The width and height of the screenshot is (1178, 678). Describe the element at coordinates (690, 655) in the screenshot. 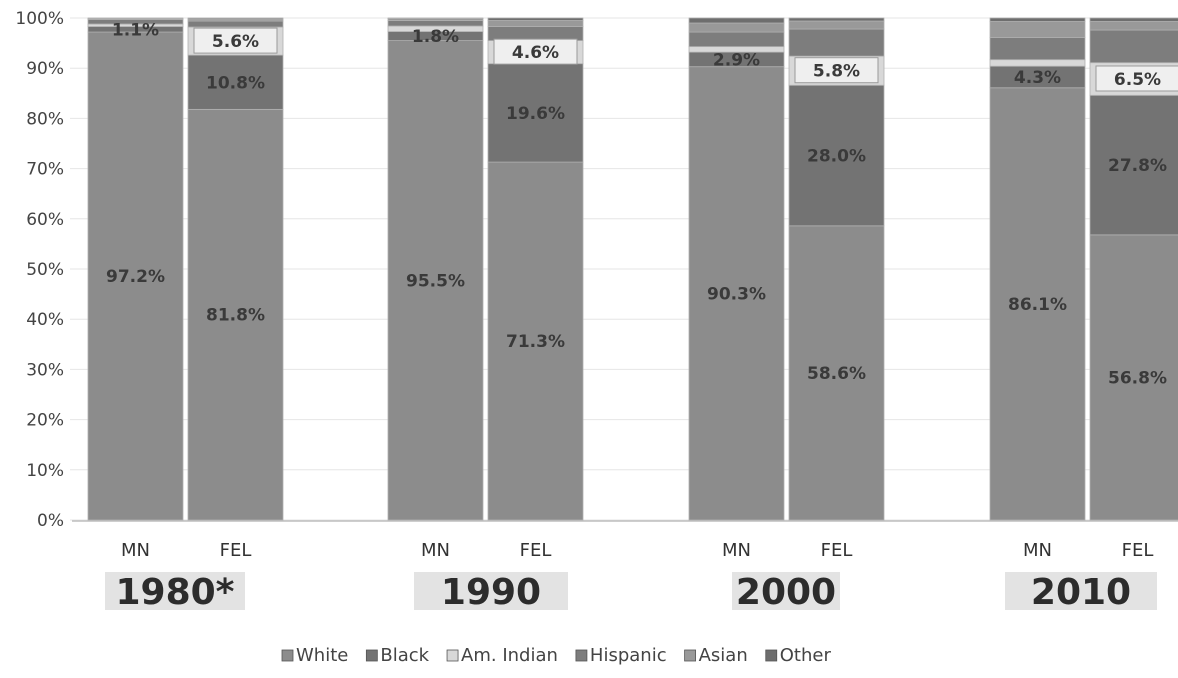

I see `legend-swatch-asian` at that location.